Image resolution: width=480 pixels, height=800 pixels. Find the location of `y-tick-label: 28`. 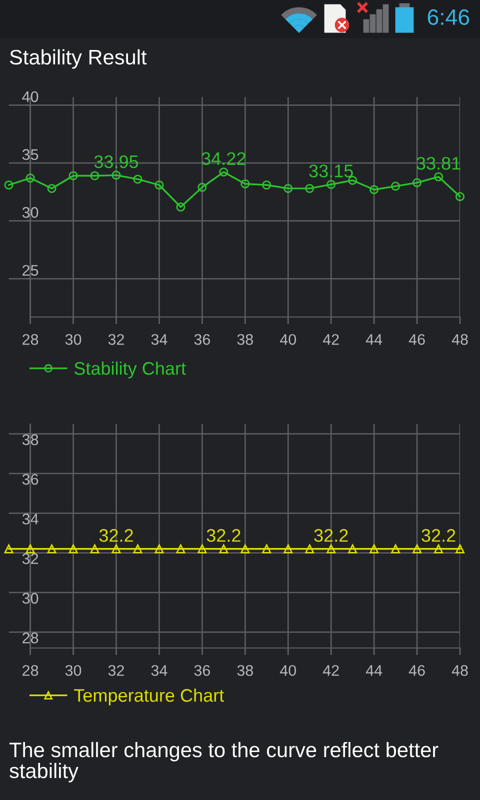

y-tick-label: 28 is located at coordinates (30, 638).